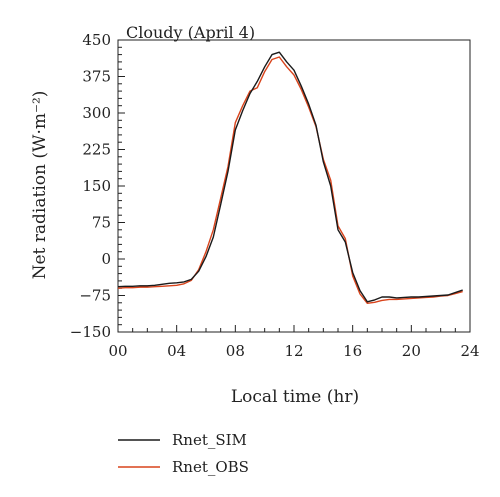 The height and width of the screenshot is (497, 500). Describe the element at coordinates (101, 223) in the screenshot. I see `y-tick-label: 75` at that location.